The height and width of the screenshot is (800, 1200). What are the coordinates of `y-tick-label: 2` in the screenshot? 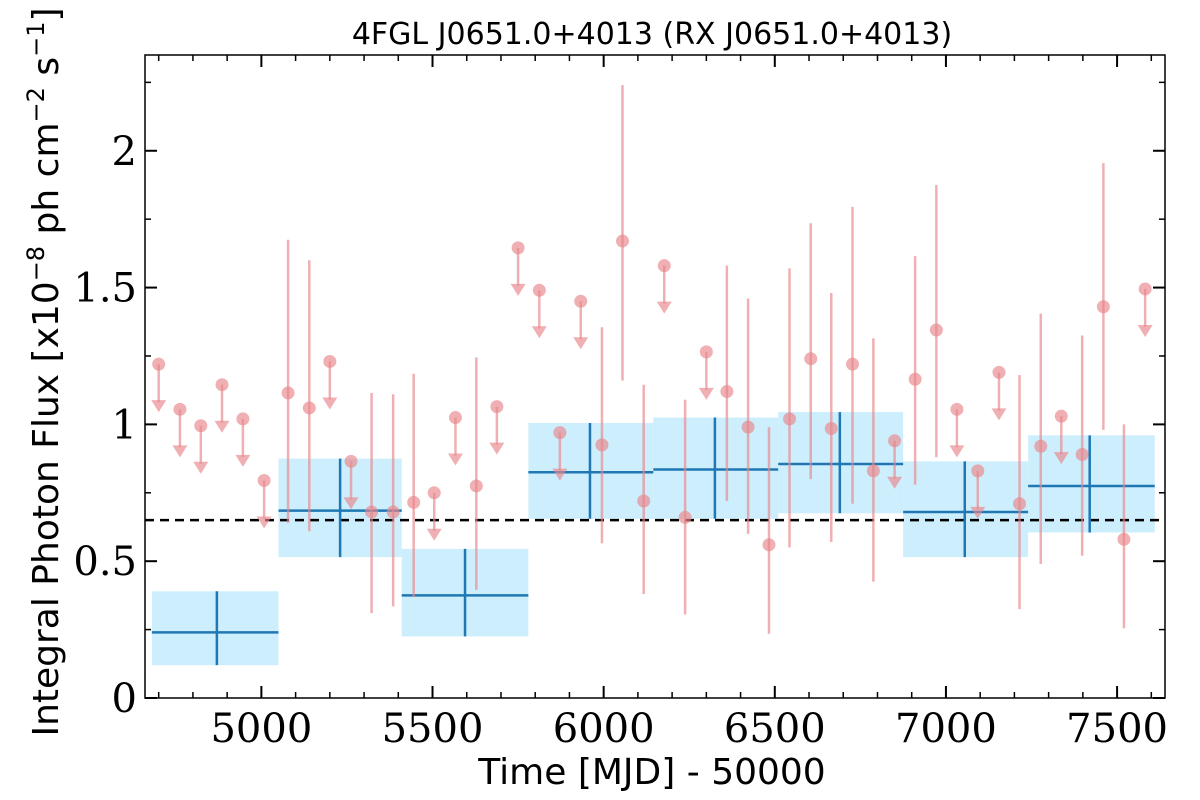 It's located at (124, 152).